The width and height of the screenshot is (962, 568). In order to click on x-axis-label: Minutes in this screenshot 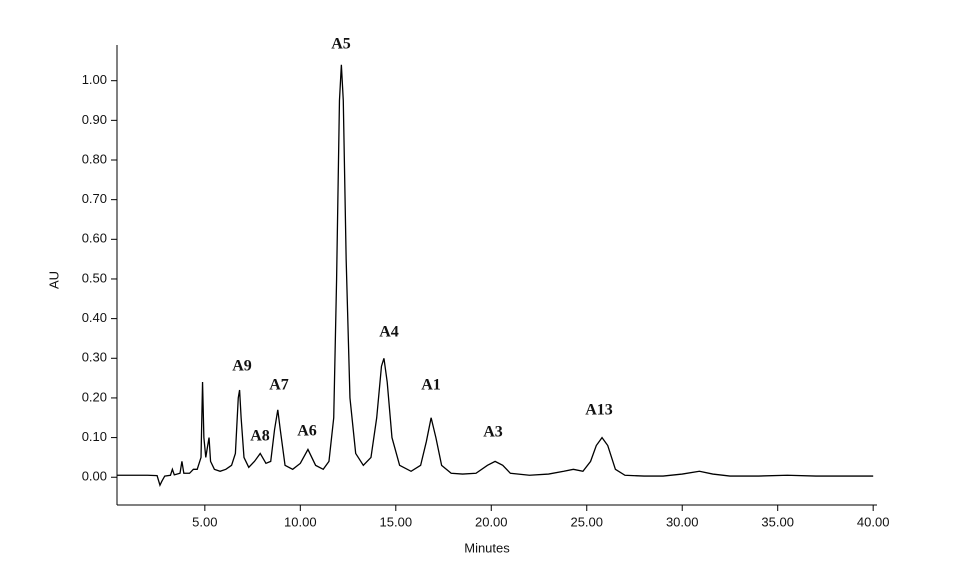, I will do `click(487, 547)`.